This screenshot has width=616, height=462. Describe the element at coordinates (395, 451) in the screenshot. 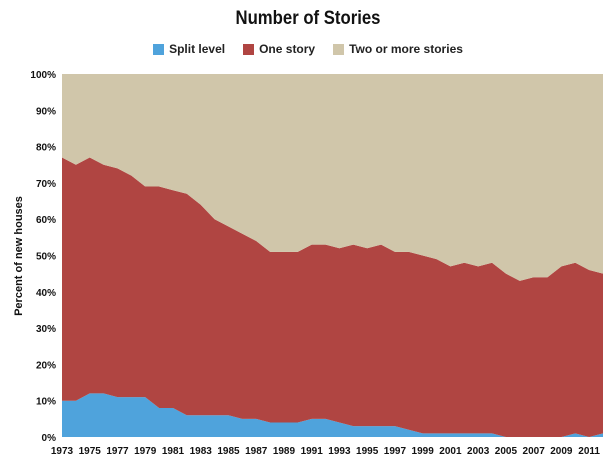

I see `x-tick-label: 1997` at that location.